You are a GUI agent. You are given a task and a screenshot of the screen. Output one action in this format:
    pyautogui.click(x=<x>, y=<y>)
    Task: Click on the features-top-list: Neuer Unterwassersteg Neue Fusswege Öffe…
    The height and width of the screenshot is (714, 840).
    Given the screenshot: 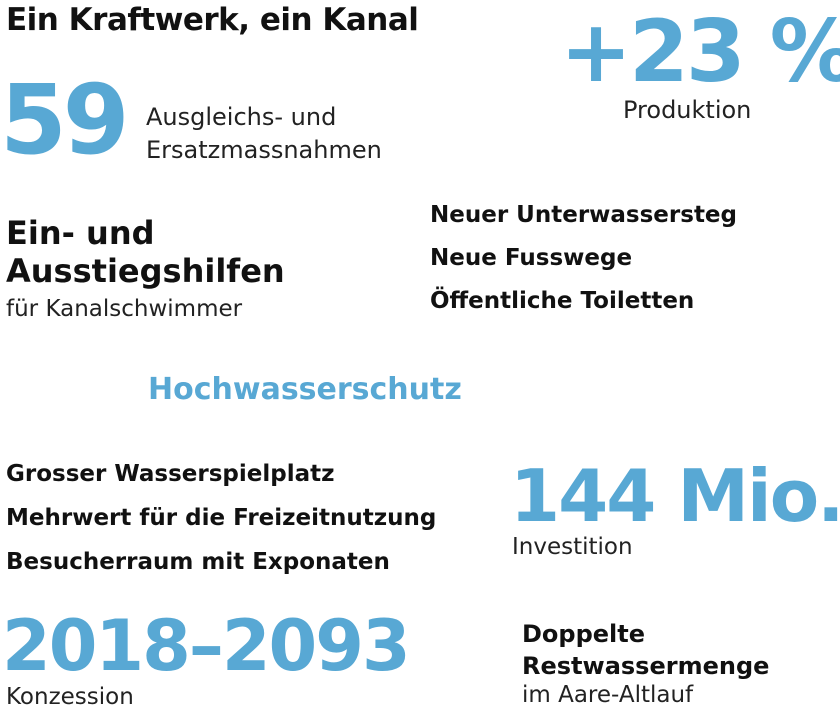 What is the action you would take?
    pyautogui.click(x=583, y=258)
    